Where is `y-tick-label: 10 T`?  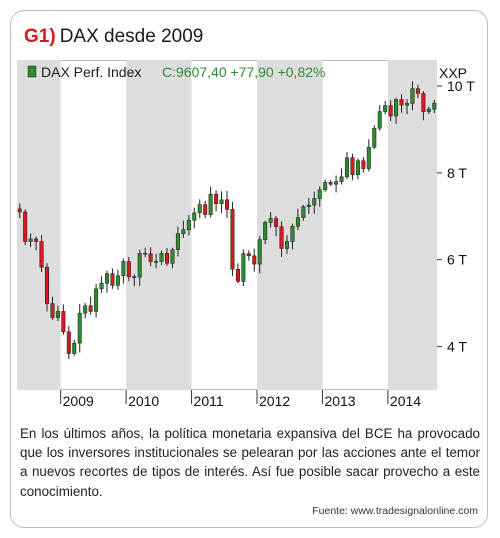 y-tick-label: 10 T is located at coordinates (461, 86).